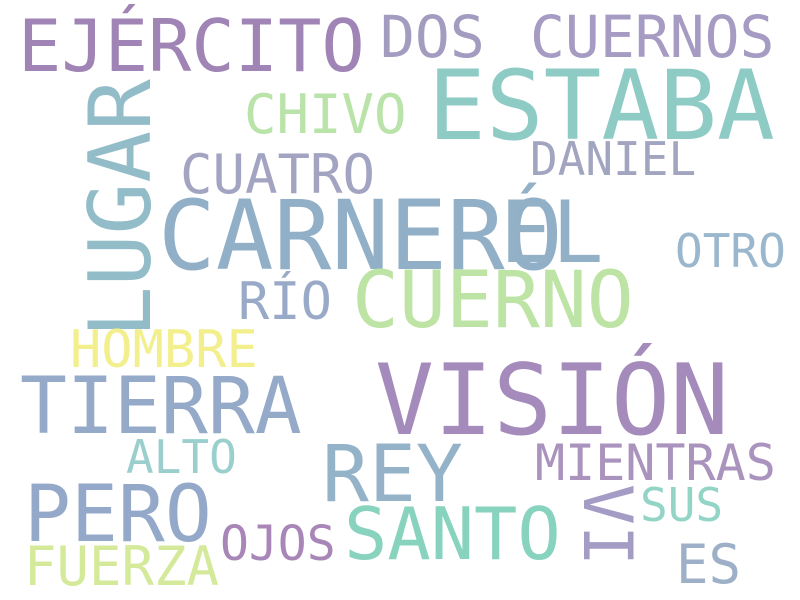 The width and height of the screenshot is (800, 600). What do you see at coordinates (191, 46) in the screenshot?
I see `word-ejercito: EJÉRCITO` at bounding box center [191, 46].